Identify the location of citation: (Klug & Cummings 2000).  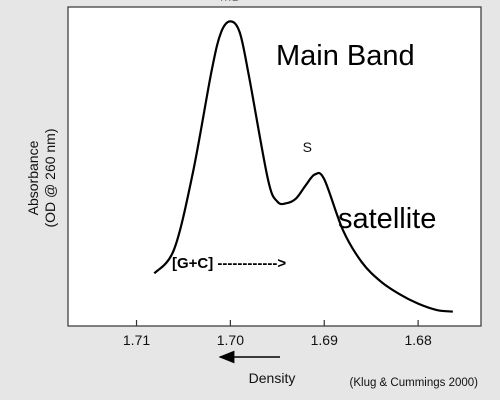
(414, 383).